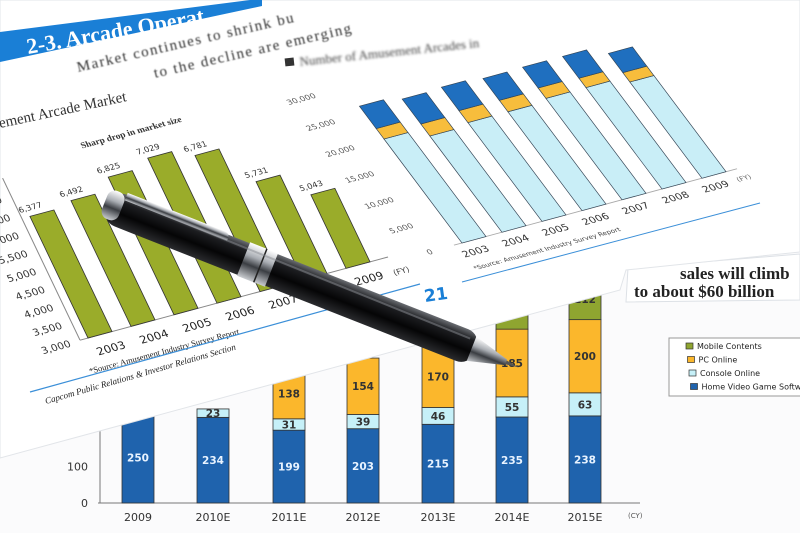  Describe the element at coordinates (289, 425) in the screenshot. I see `data-label: 31` at that location.